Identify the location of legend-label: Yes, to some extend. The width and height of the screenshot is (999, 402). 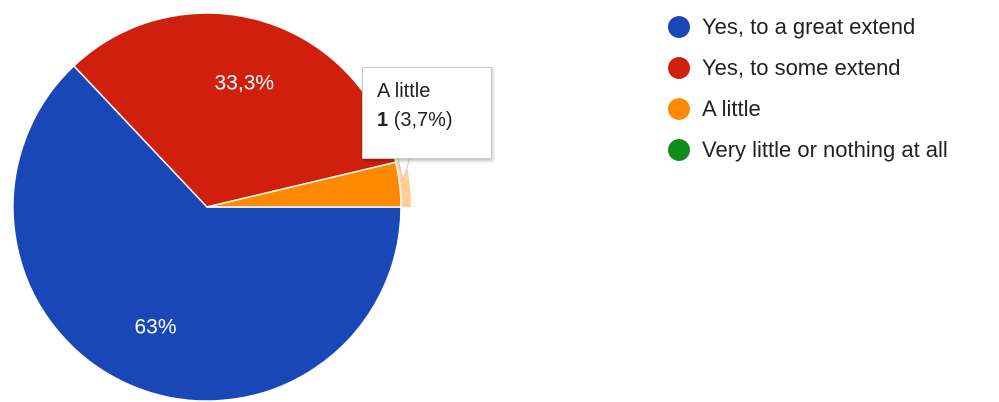
(801, 67).